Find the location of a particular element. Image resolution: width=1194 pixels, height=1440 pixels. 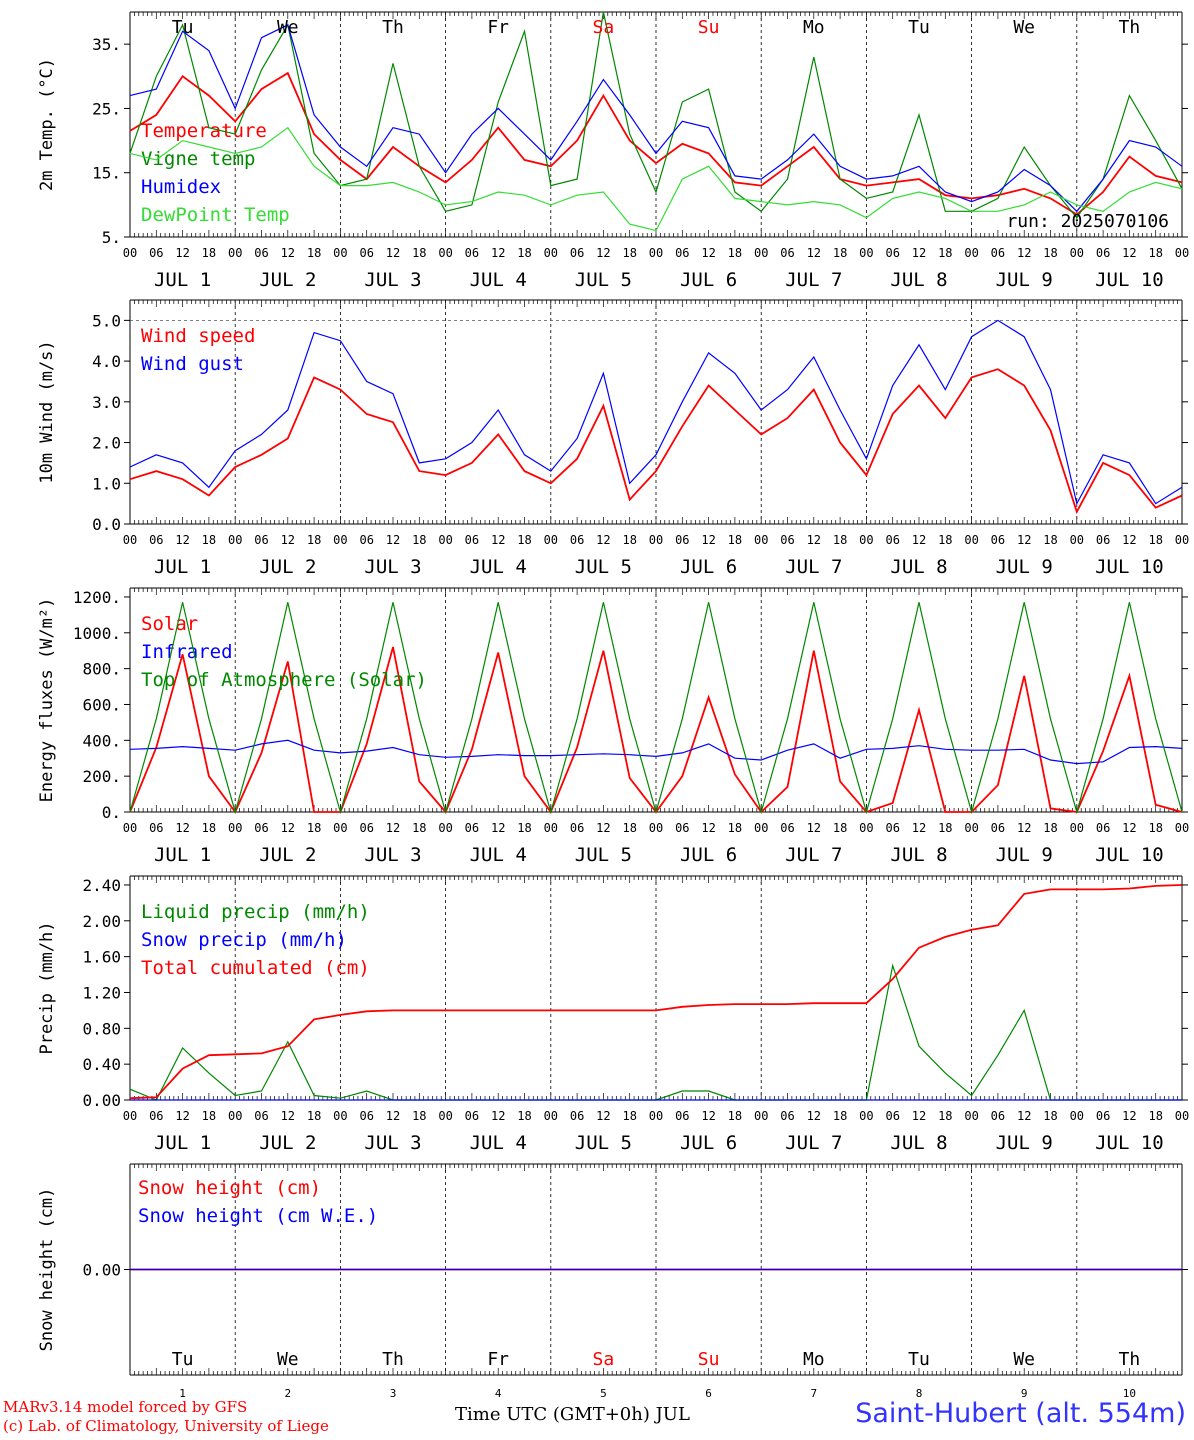

y-tick-label: 800. is located at coordinates (101, 669).